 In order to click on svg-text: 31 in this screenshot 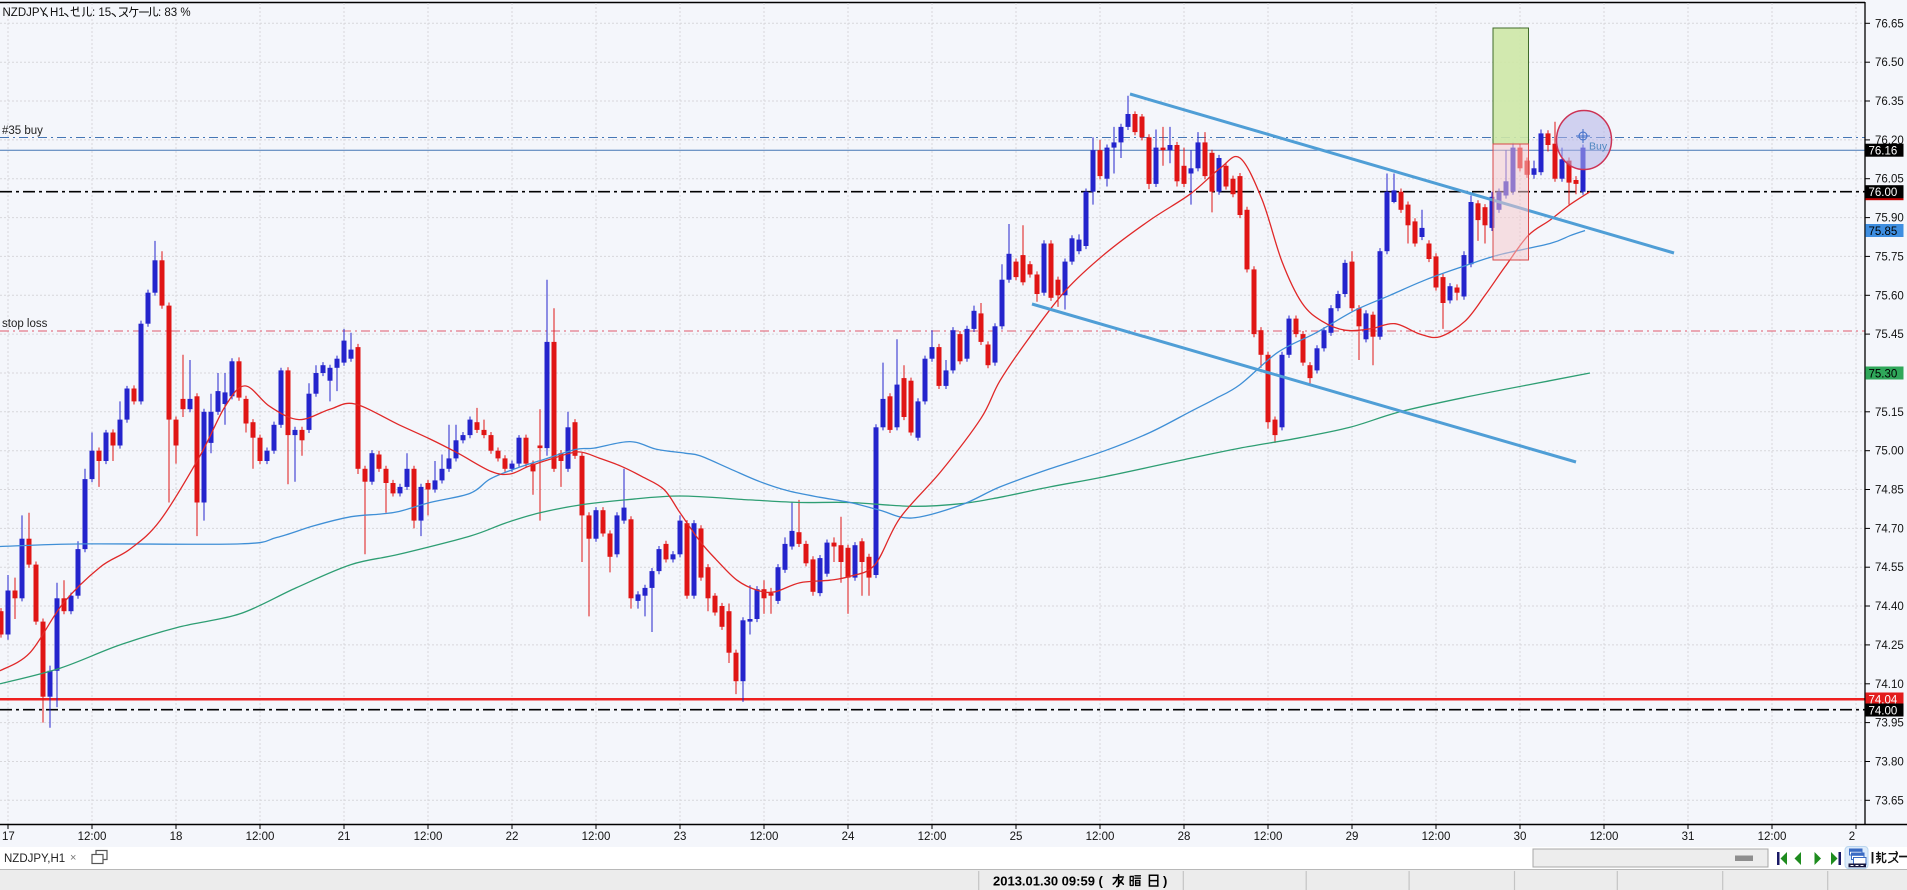, I will do `click(1688, 837)`.